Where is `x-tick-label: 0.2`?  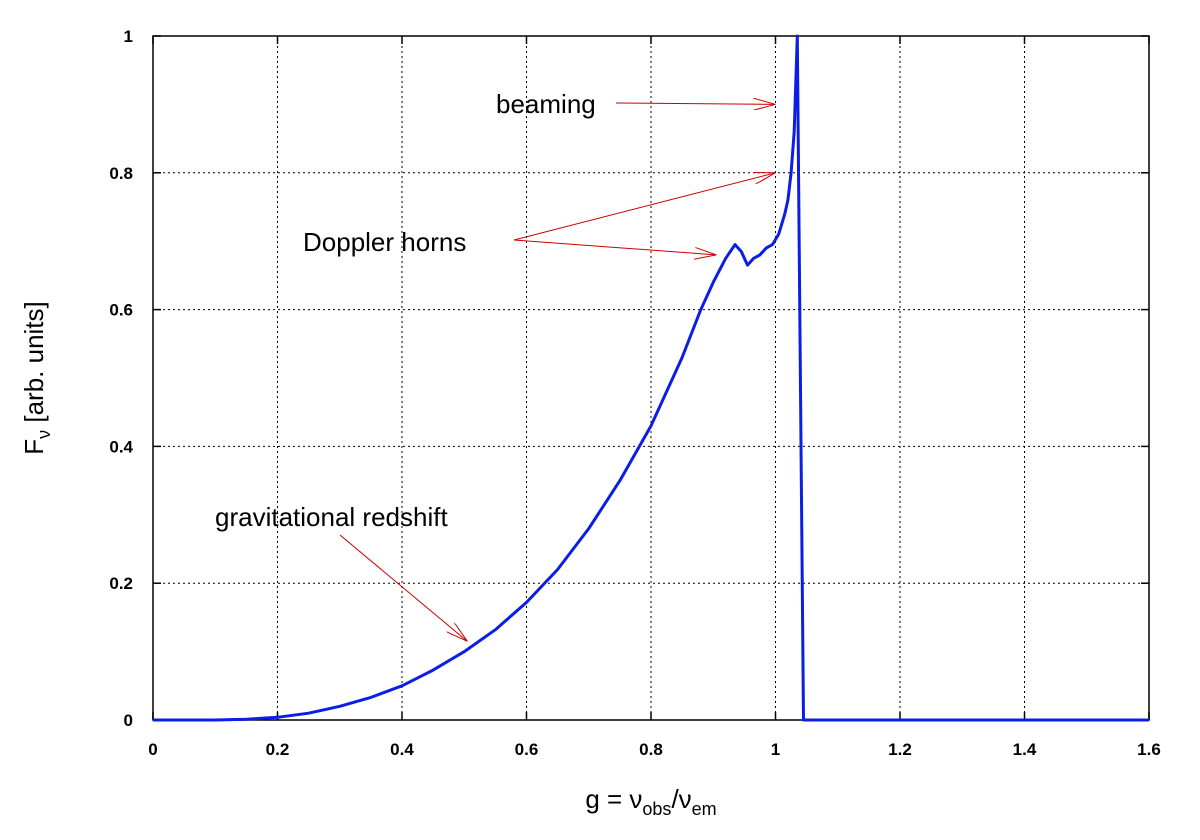
x-tick-label: 0.2 is located at coordinates (278, 749).